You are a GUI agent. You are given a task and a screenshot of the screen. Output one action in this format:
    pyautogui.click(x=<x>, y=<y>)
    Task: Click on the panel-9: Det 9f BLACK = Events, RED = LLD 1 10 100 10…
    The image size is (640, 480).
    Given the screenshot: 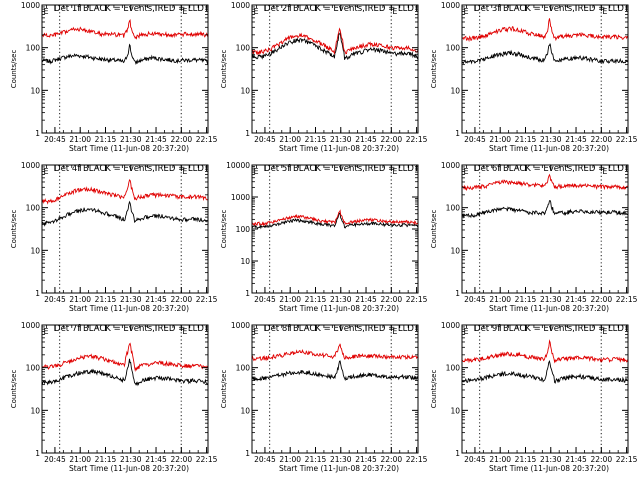 What is the action you would take?
    pyautogui.click(x=534, y=397)
    